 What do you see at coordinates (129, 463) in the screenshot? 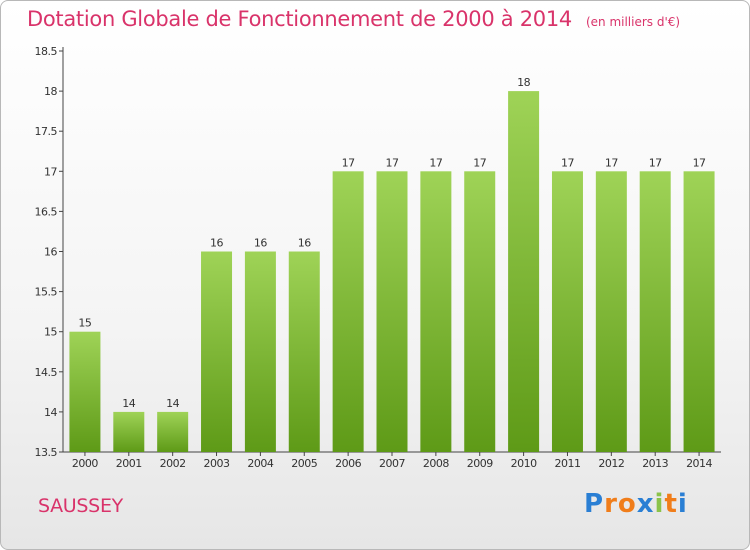
I see `x-tick-label: 2001` at bounding box center [129, 463].